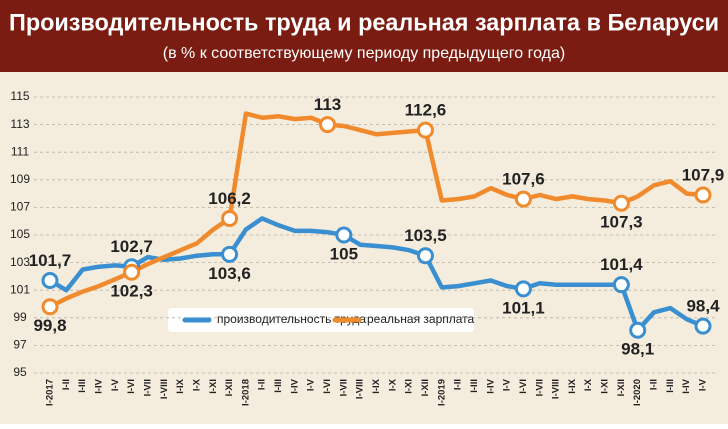 This screenshot has width=728, height=429. I want to click on x-tick-label: I-2020, so click(637, 392).